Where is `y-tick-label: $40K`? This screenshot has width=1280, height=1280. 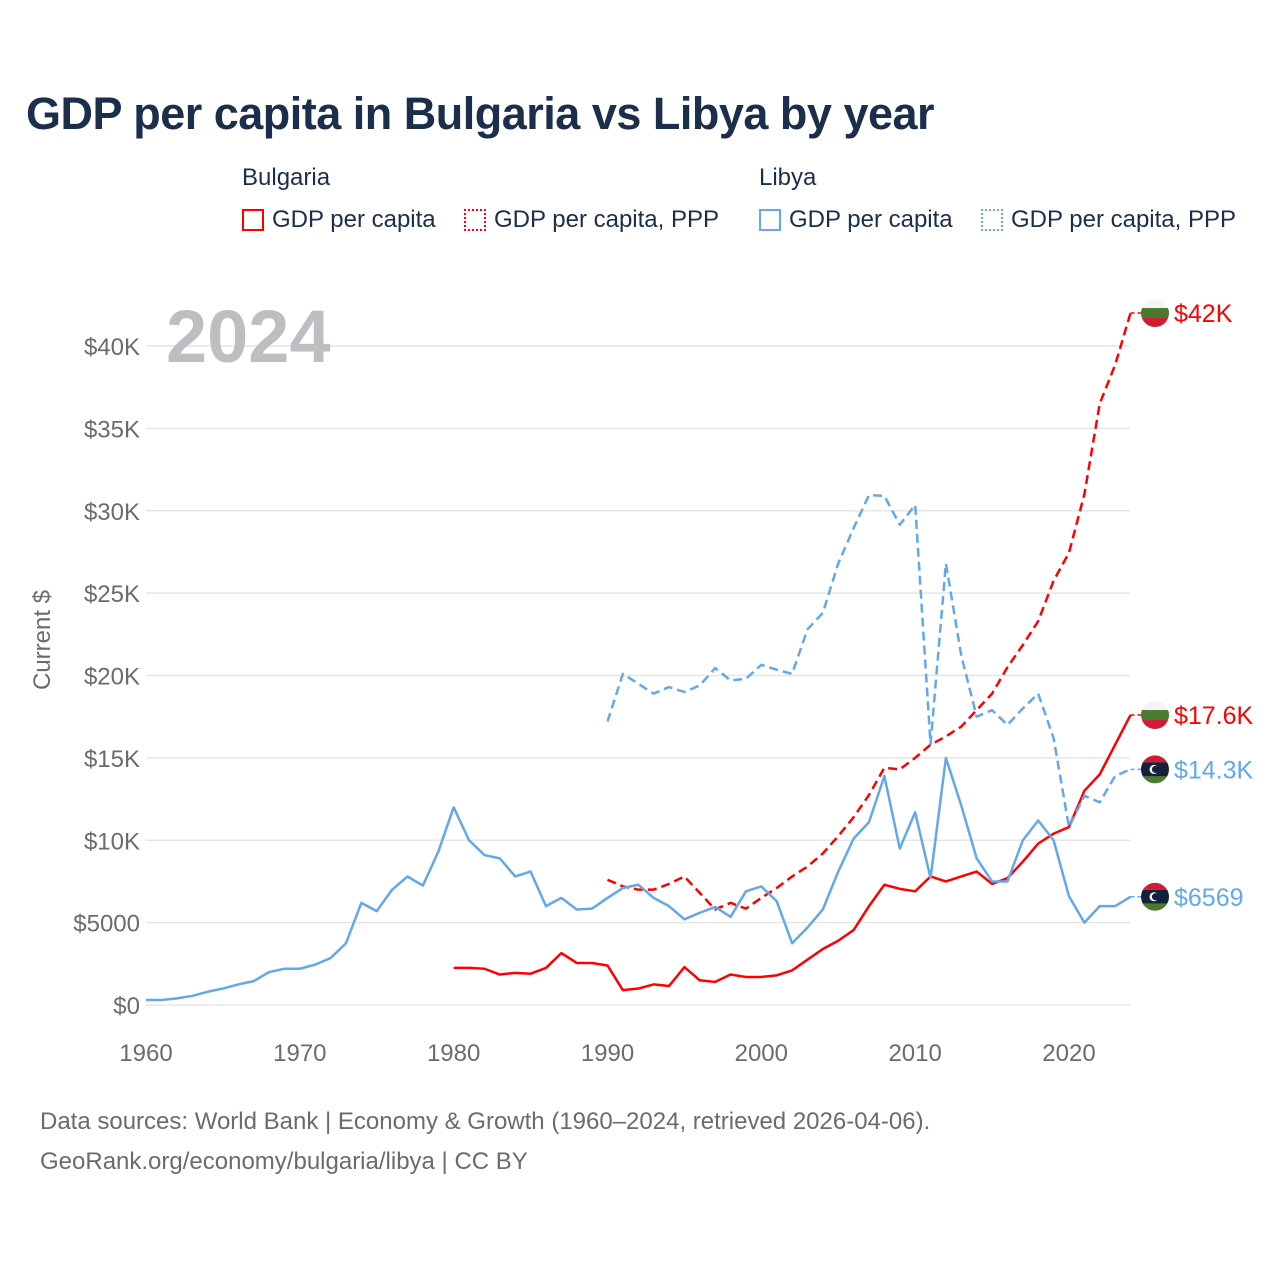
y-tick-label: $40K is located at coordinates (112, 347).